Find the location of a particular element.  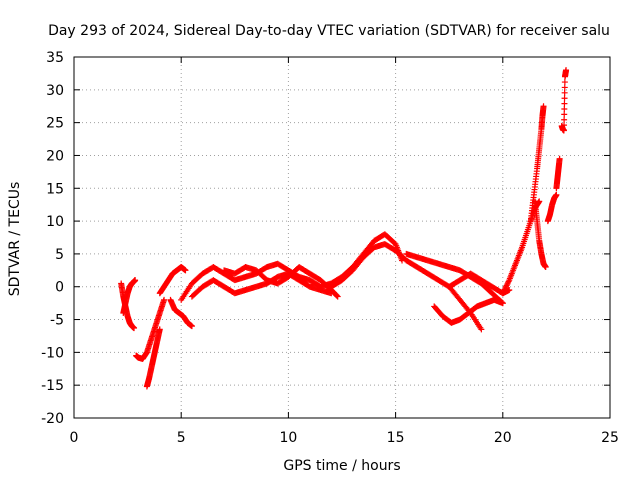

x-tick-label: 15 is located at coordinates (396, 438).